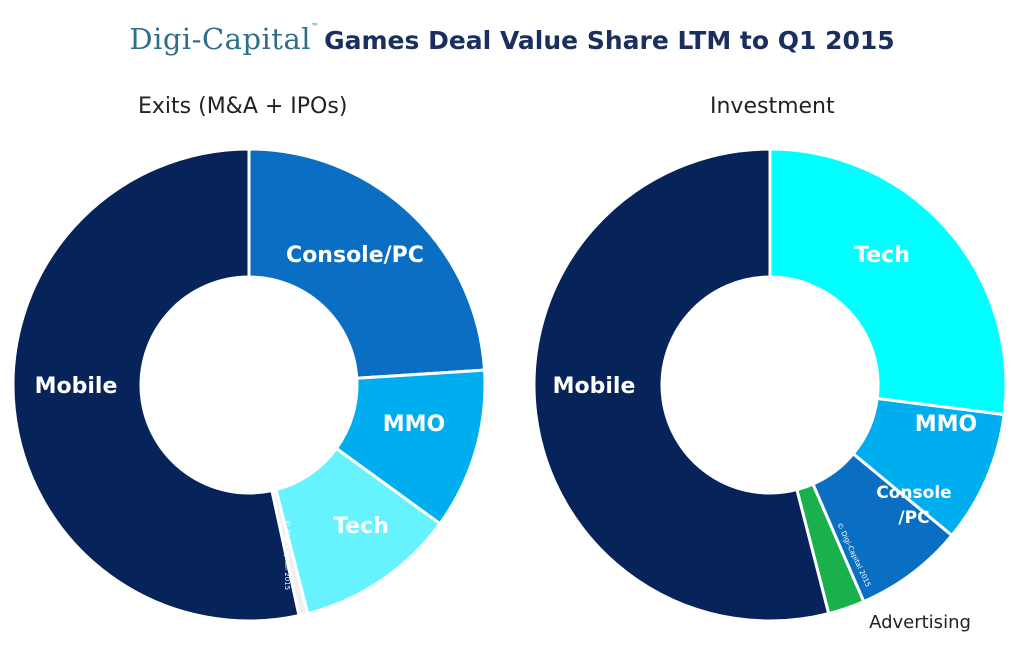 This screenshot has height=663, width=1024. What do you see at coordinates (287, 555) in the screenshot?
I see `copyright-notice: © Digi-Capital 2015` at bounding box center [287, 555].